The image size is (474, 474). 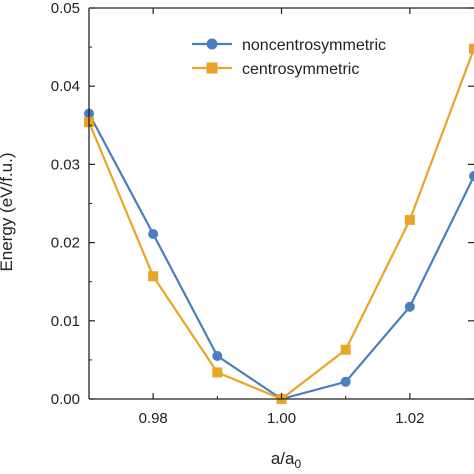 I want to click on legend-marker-centrosymmetric, so click(x=212, y=68).